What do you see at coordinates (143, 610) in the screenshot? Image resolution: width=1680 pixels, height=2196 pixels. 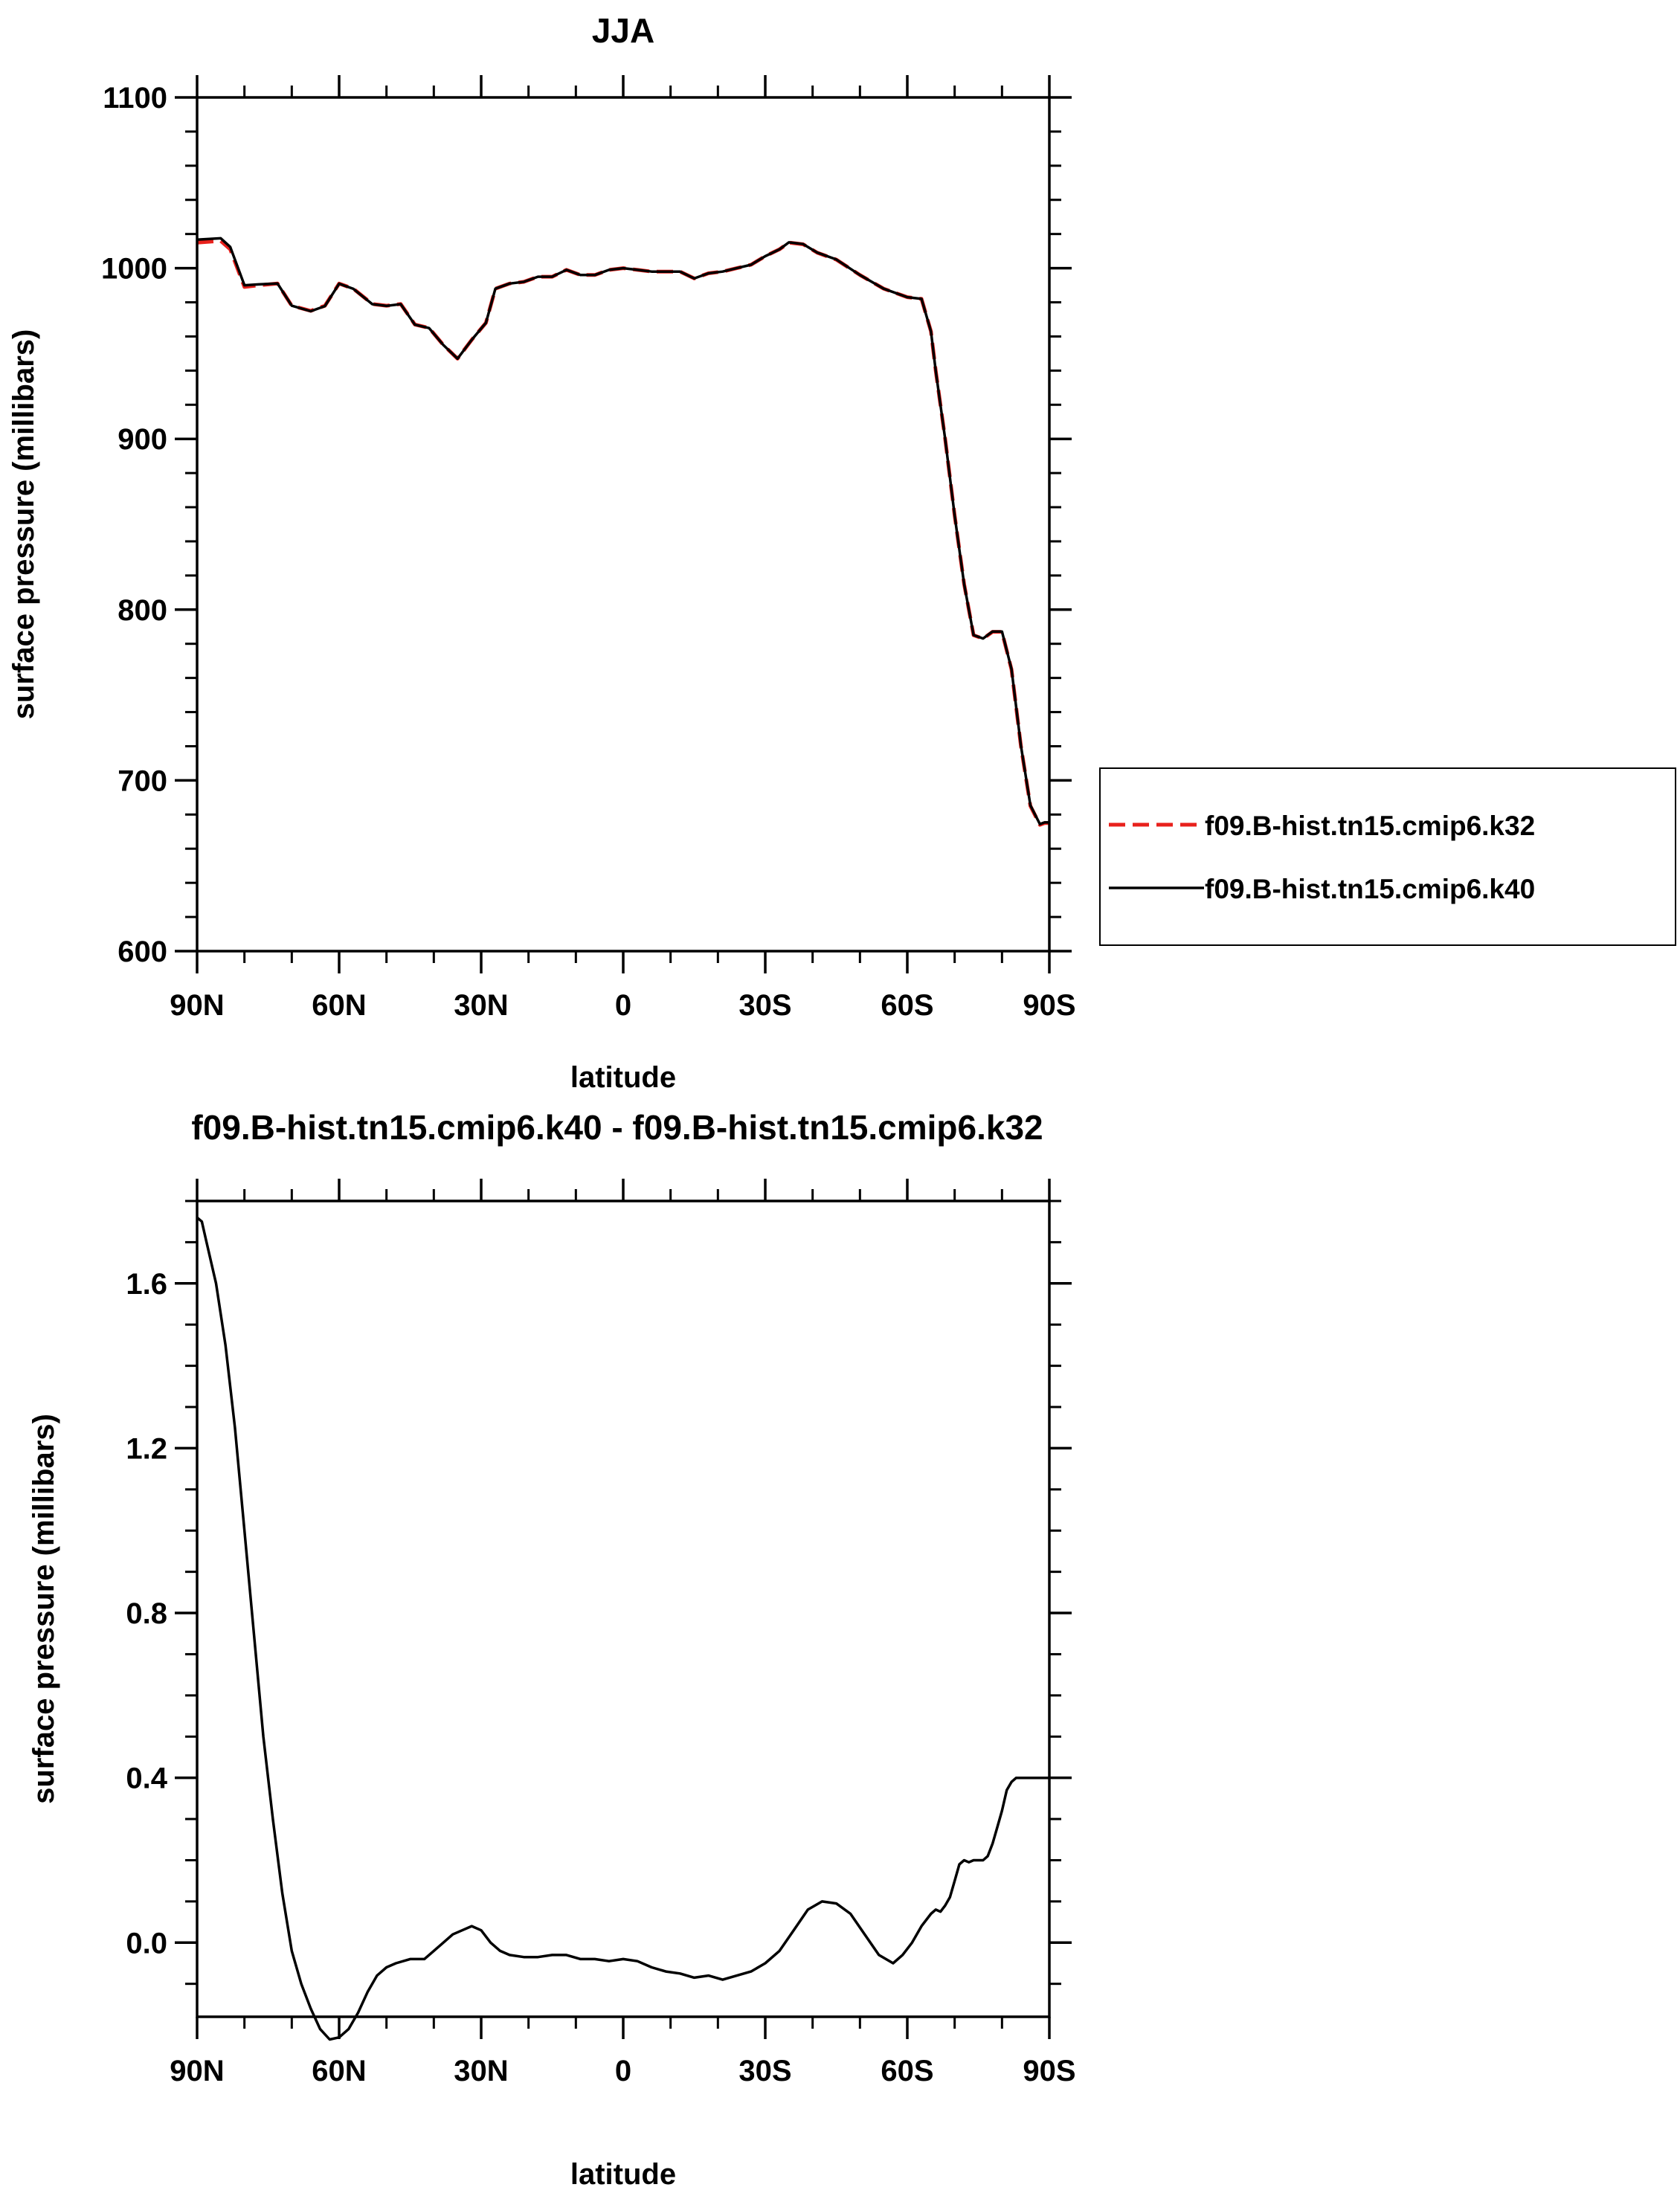 I see `y-tick-label: 800` at bounding box center [143, 610].